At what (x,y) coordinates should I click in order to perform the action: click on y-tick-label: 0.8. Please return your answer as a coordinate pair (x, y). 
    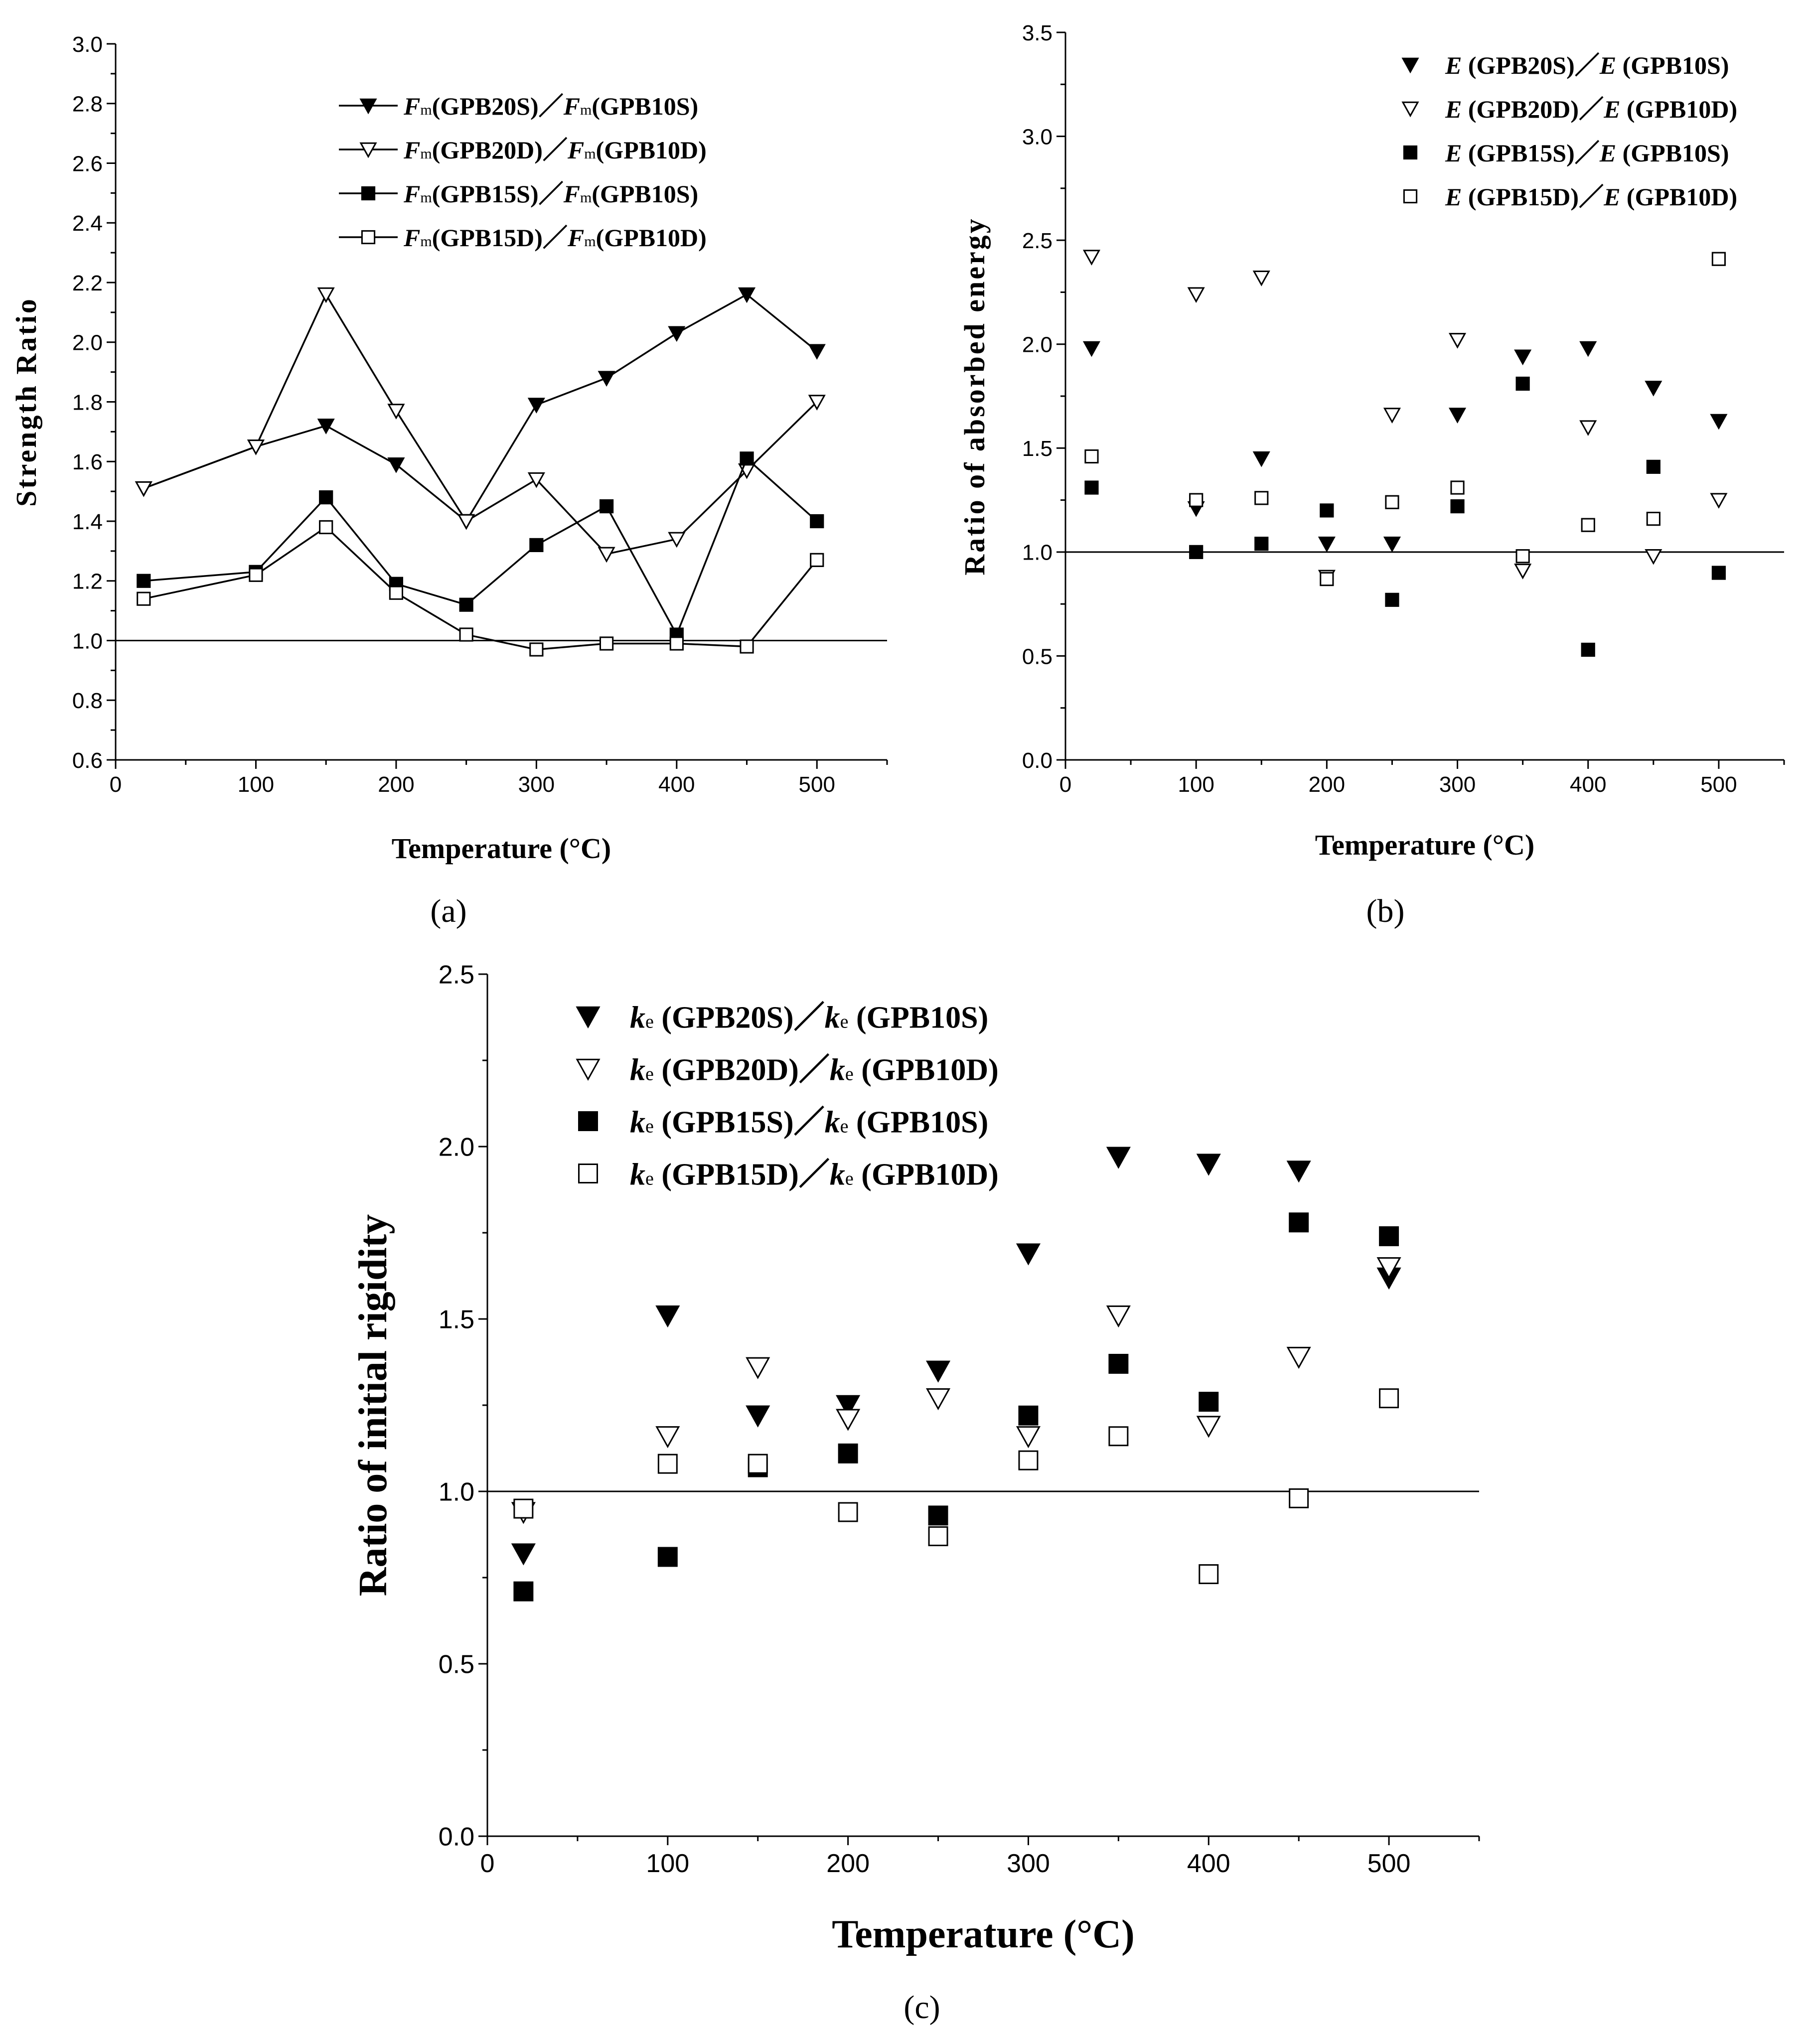
    Looking at the image, I should click on (87, 701).